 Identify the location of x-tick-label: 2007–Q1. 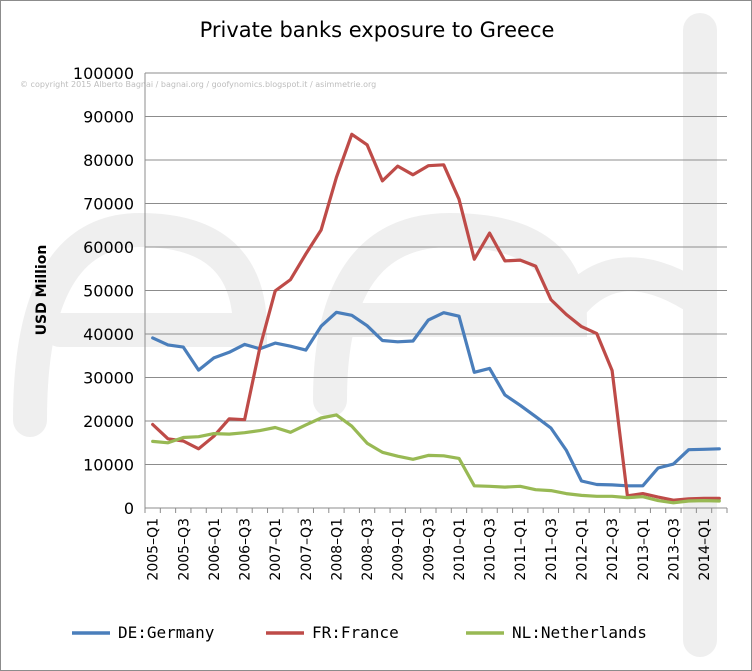
(276, 549).